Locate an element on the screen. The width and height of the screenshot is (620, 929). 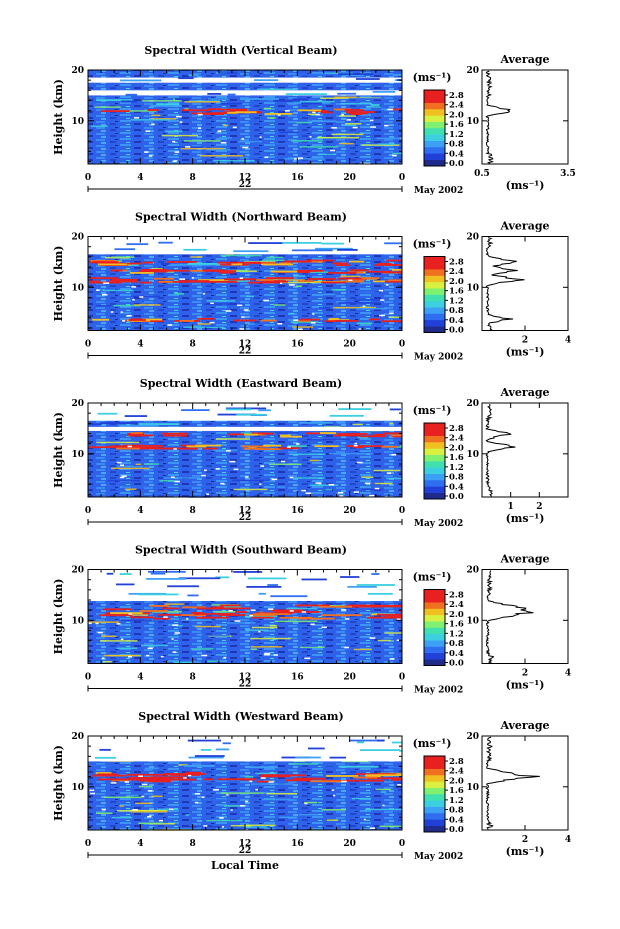
colorbar-tick-label: 1.2 is located at coordinates (456, 301).